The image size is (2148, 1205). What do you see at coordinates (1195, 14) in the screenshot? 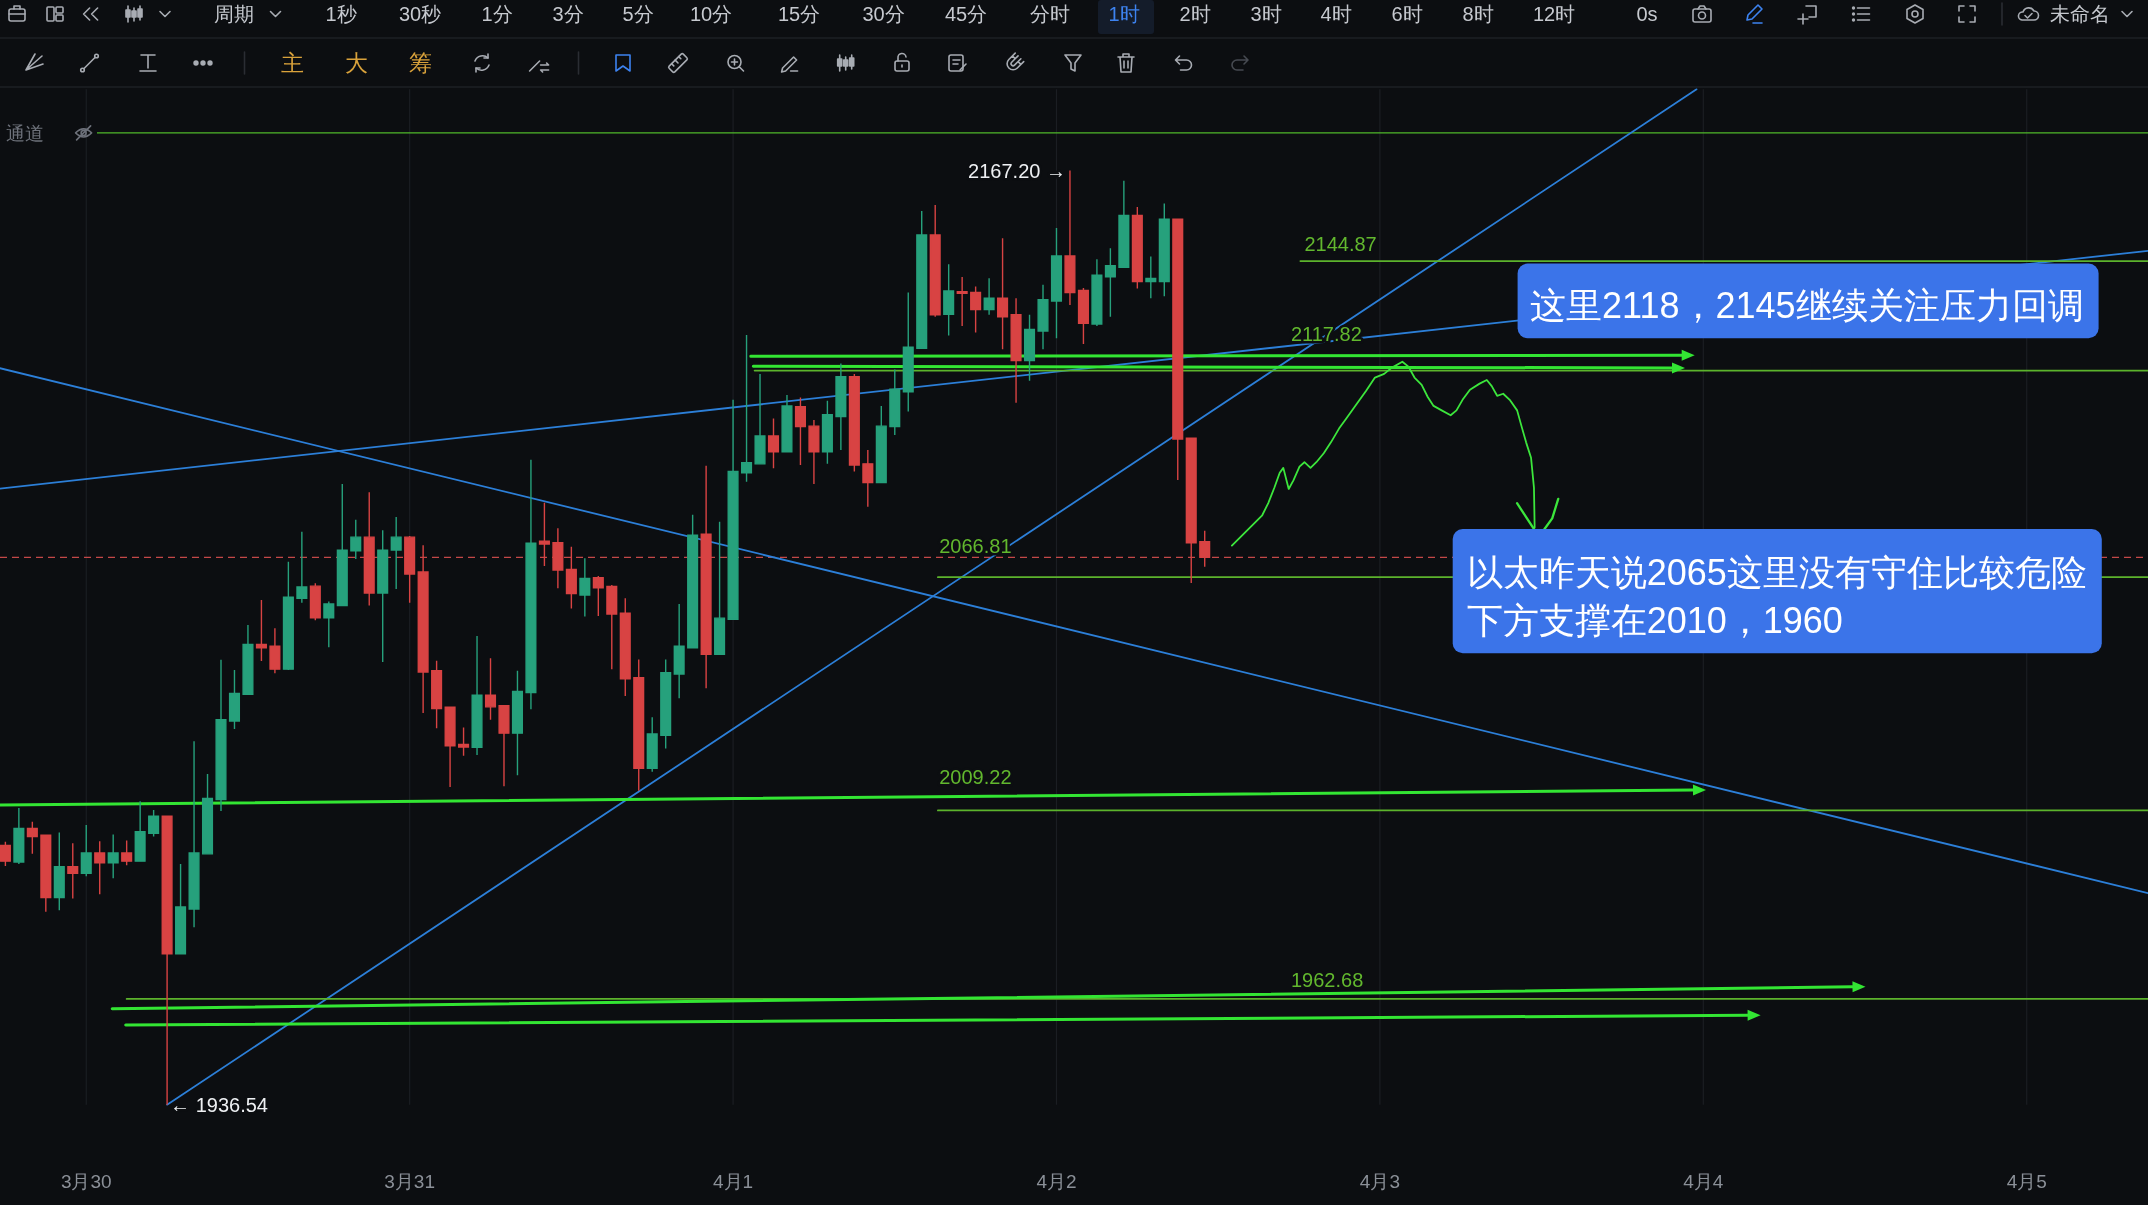
I see `text: 2时` at bounding box center [1195, 14].